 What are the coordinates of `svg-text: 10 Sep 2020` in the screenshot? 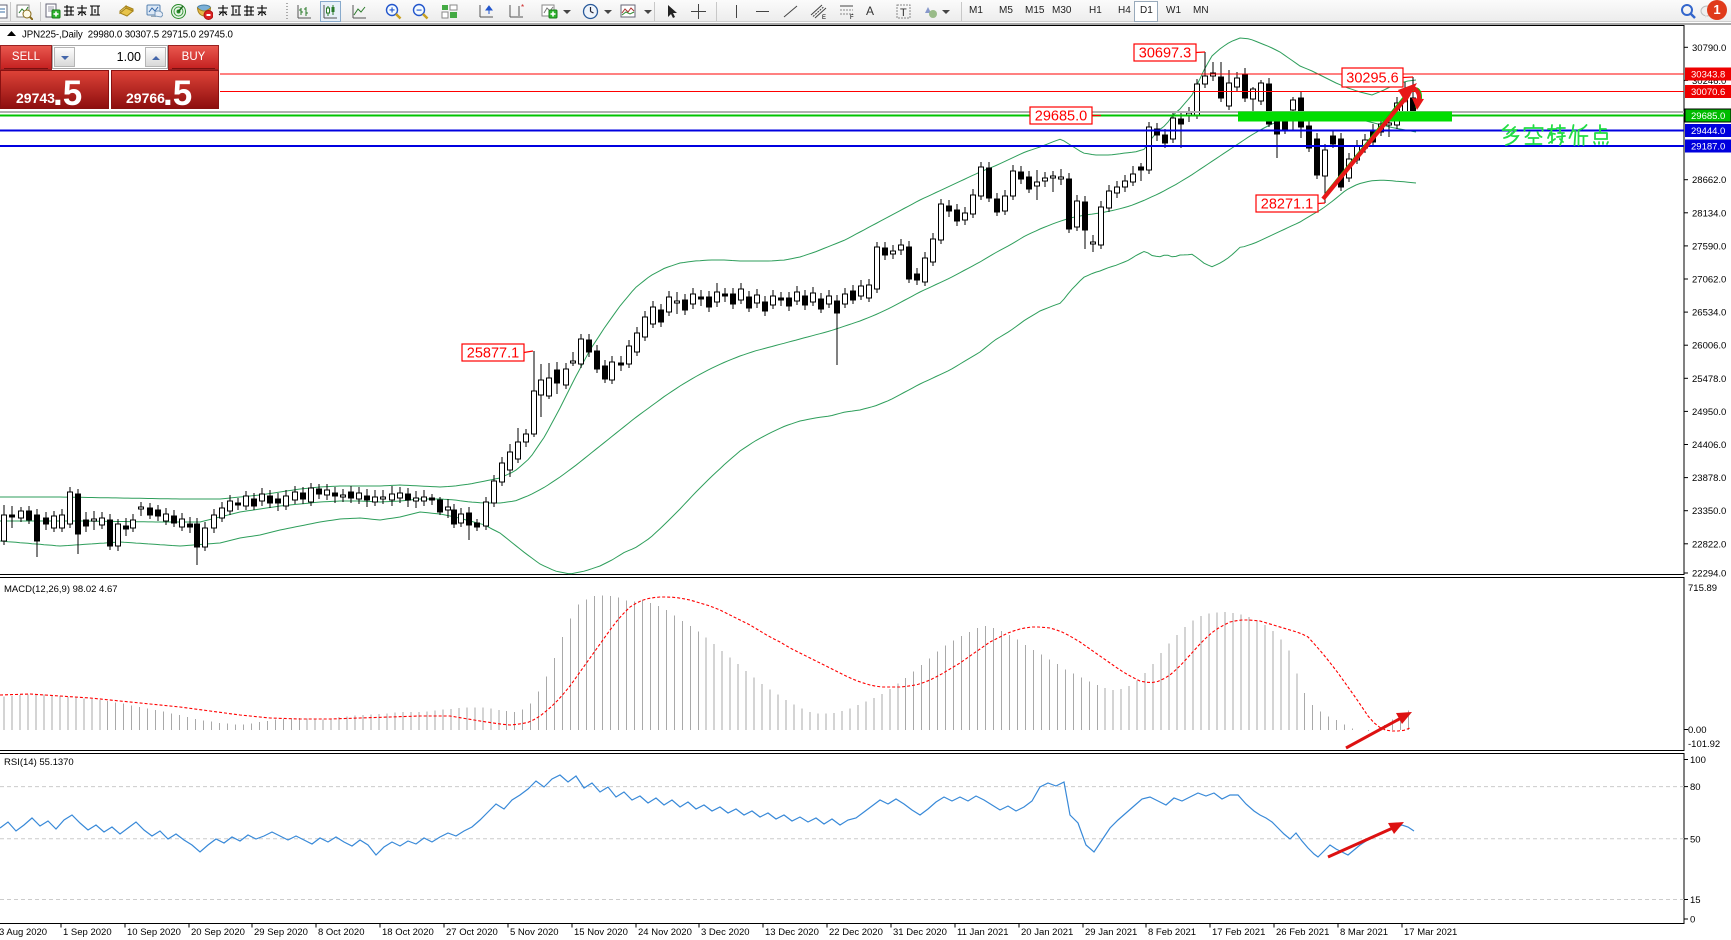 It's located at (154, 932).